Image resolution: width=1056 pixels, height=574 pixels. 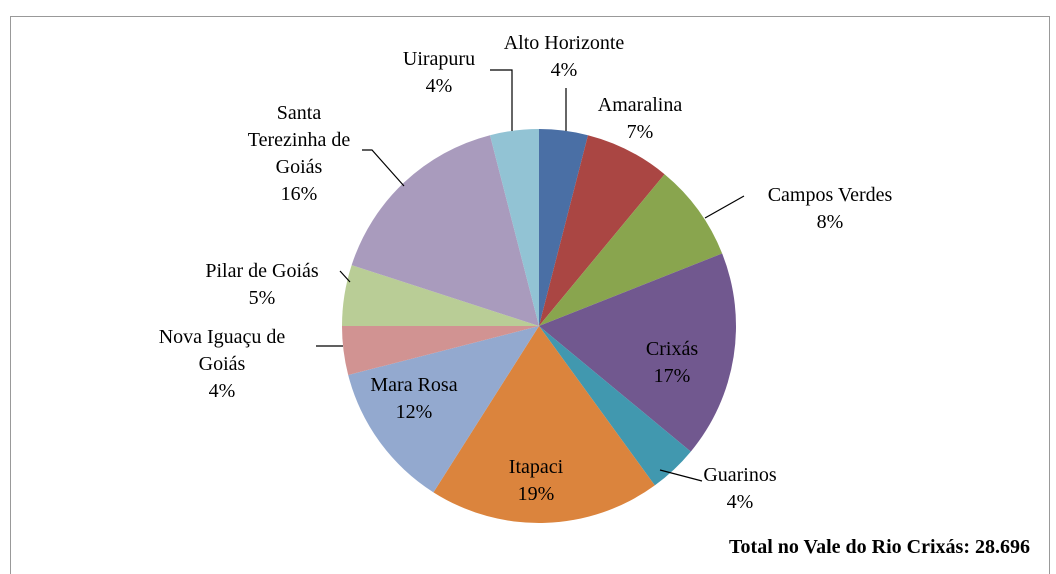 What do you see at coordinates (439, 73) in the screenshot?
I see `slice-label: Uirapuru 4%` at bounding box center [439, 73].